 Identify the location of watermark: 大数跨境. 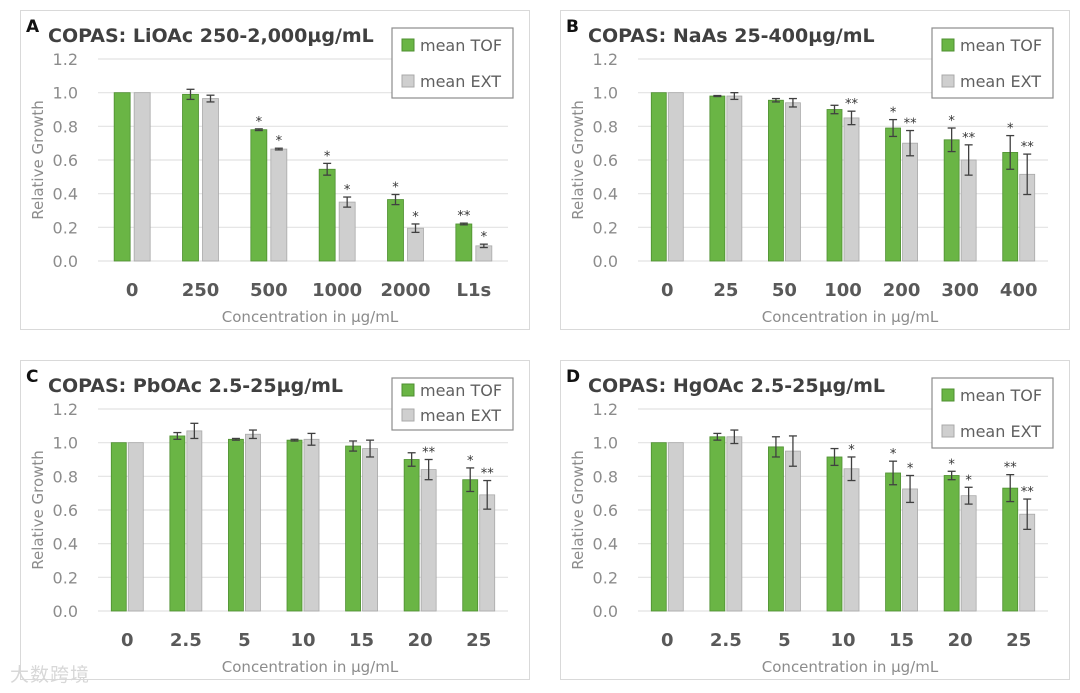
(50, 675).